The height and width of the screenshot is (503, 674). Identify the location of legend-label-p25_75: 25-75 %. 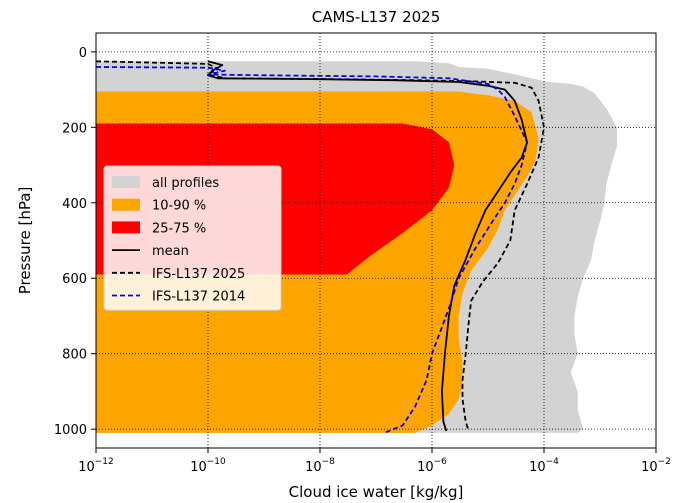
(179, 228).